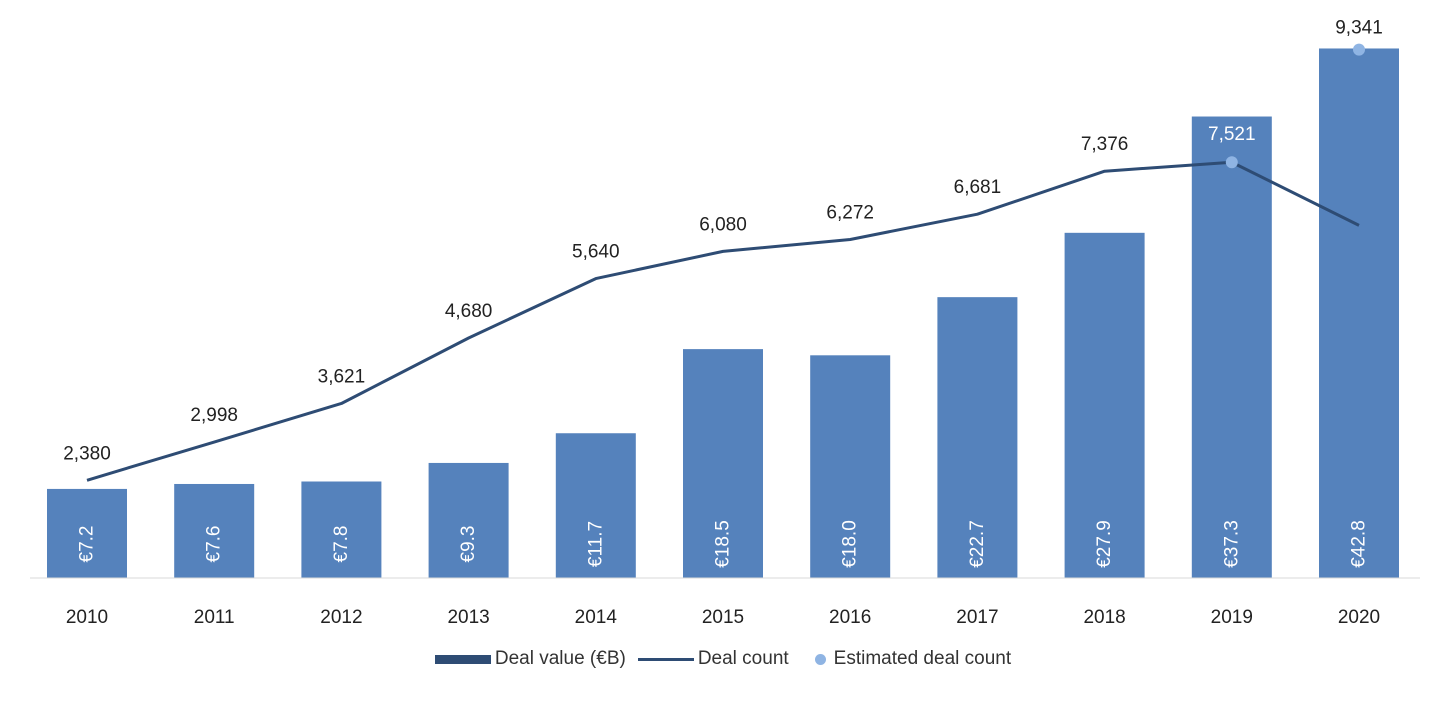 The height and width of the screenshot is (704, 1446). What do you see at coordinates (87, 453) in the screenshot?
I see `deal-count-label-2010: 2,380` at bounding box center [87, 453].